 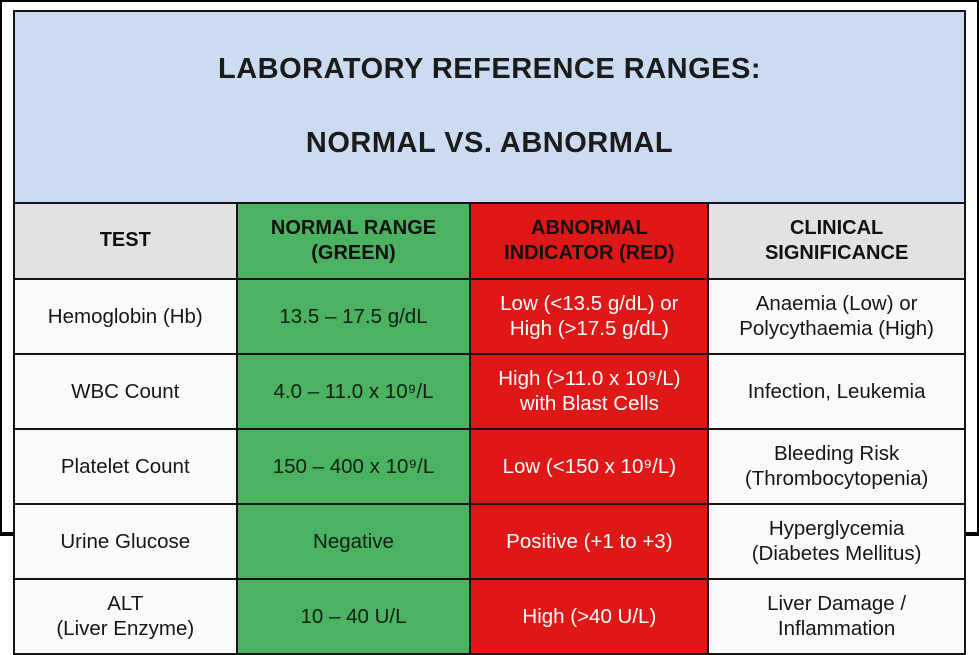 What do you see at coordinates (589, 240) in the screenshot?
I see `header-abnormal-indicator: ABNORMAL INDICATOR (RED)` at bounding box center [589, 240].